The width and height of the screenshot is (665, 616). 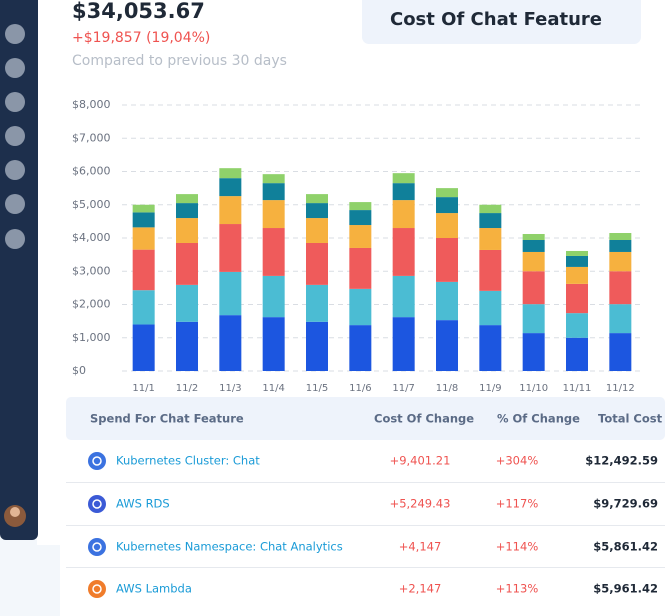 I want to click on y-tick-label: $7,000, so click(x=91, y=137).